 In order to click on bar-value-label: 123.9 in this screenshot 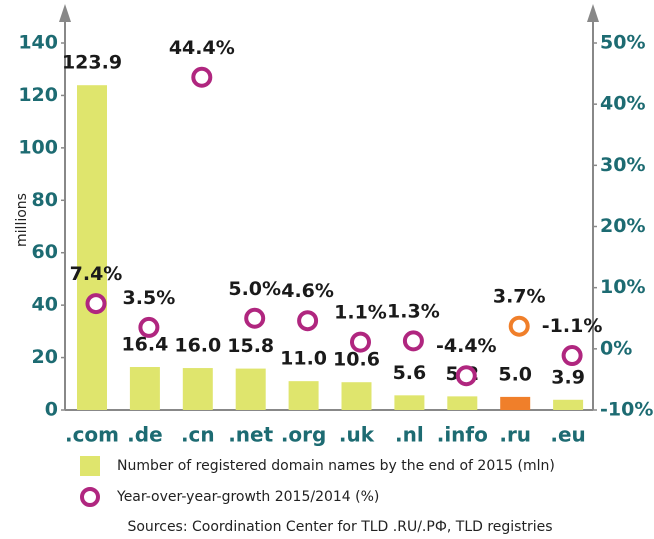, I will do `click(92, 63)`.